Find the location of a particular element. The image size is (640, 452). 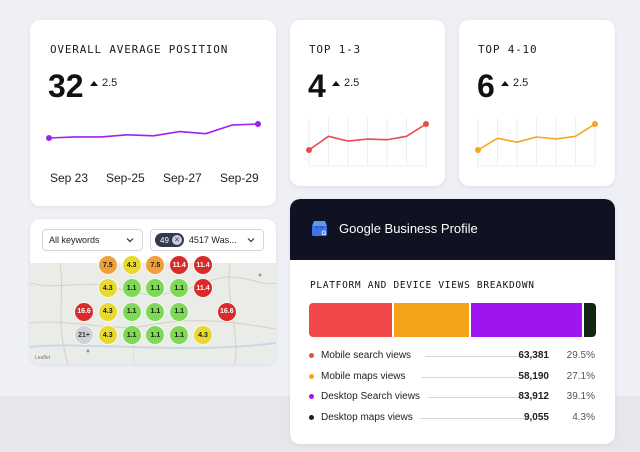

top-4-10-delta-value: 2.5 is located at coordinates (521, 83).